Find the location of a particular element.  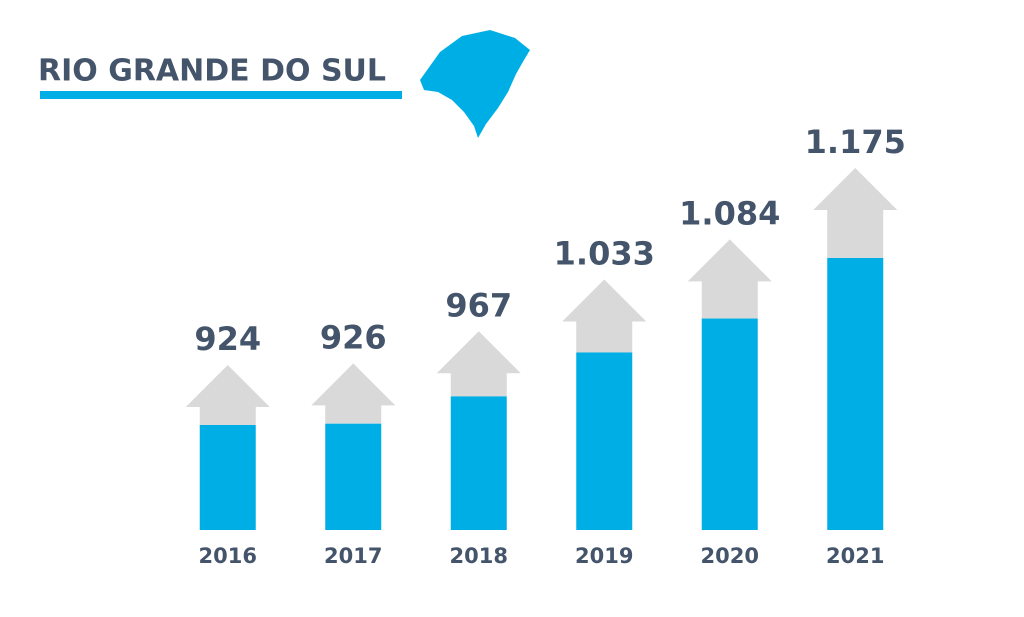

x-tick-label: 2021 is located at coordinates (855, 556).